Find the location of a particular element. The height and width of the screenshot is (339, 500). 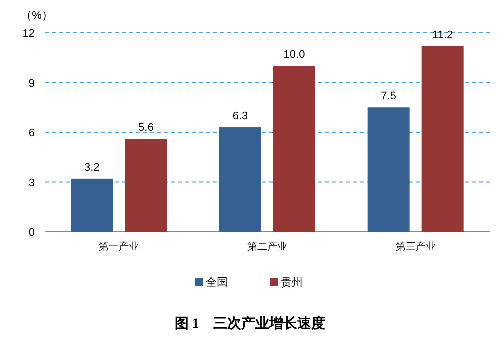

y-tick-label: 9 is located at coordinates (31, 84).